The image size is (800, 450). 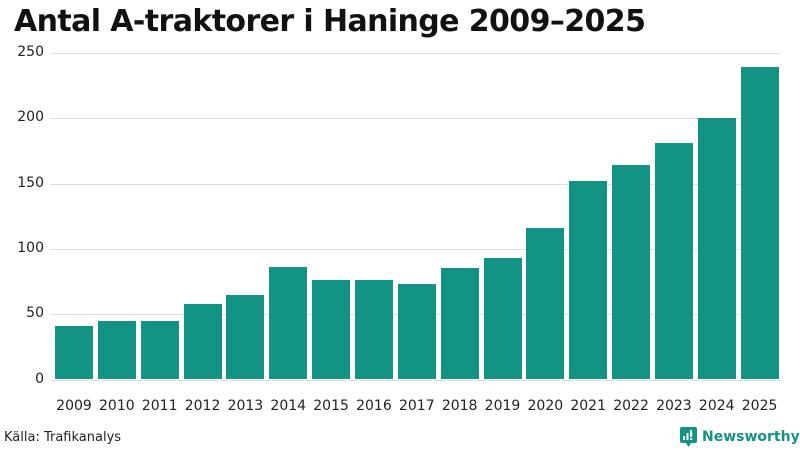 What do you see at coordinates (30, 52) in the screenshot?
I see `y-tick-label: 250` at bounding box center [30, 52].